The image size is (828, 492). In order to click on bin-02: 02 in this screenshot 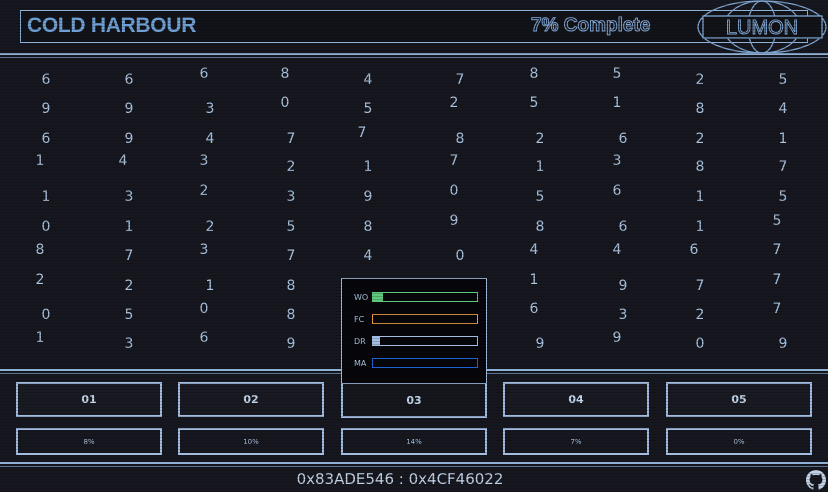, I will do `click(251, 399)`.